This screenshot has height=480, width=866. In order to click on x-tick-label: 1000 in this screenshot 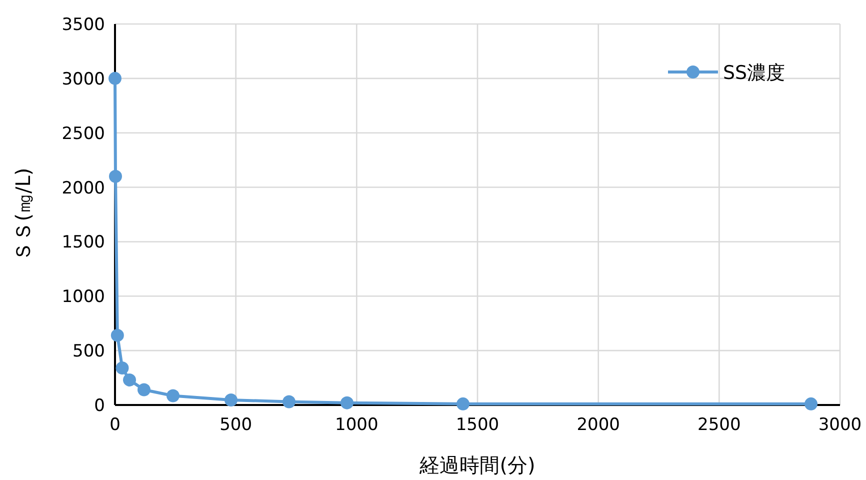, I will do `click(356, 425)`.